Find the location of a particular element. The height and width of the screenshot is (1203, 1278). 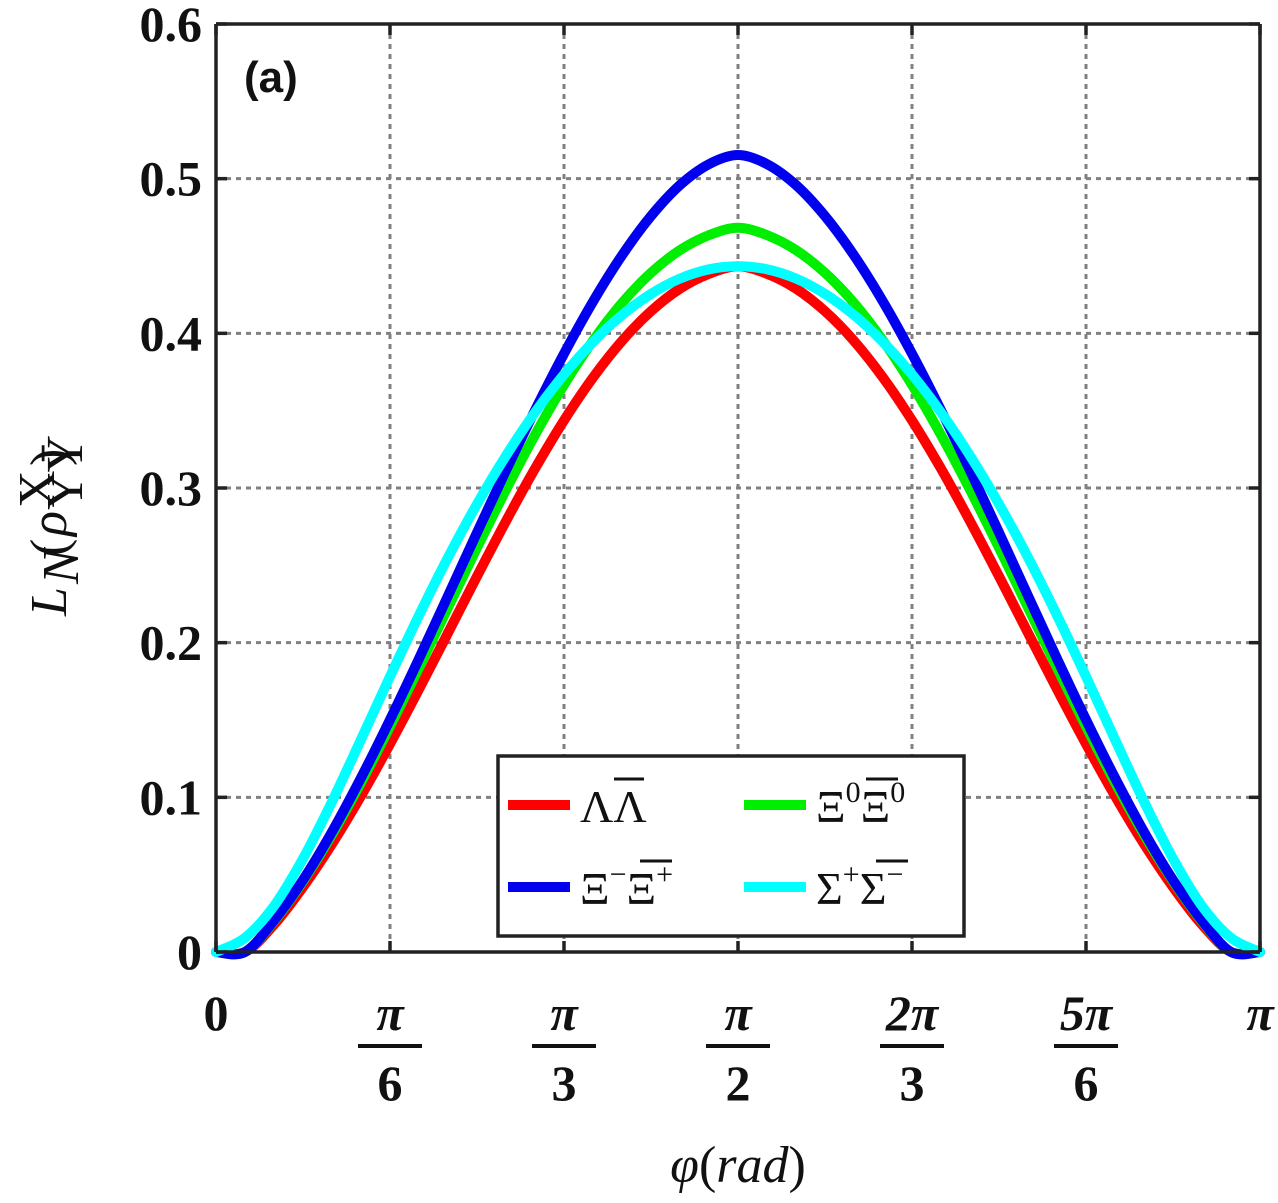

legend-xi0-b: Ξ is located at coordinates (876, 806).